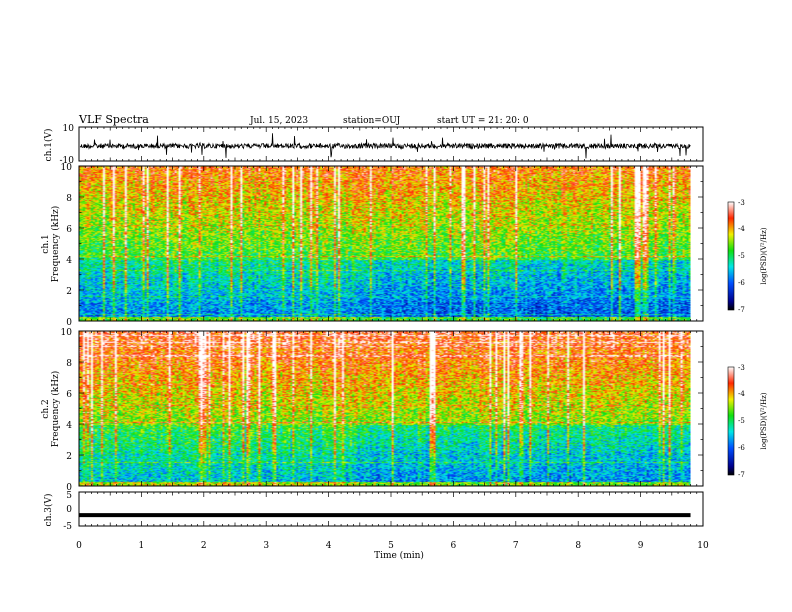 This screenshot has height=612, width=792. Describe the element at coordinates (385, 146) in the screenshot. I see `ch1-waveform-line` at that location.